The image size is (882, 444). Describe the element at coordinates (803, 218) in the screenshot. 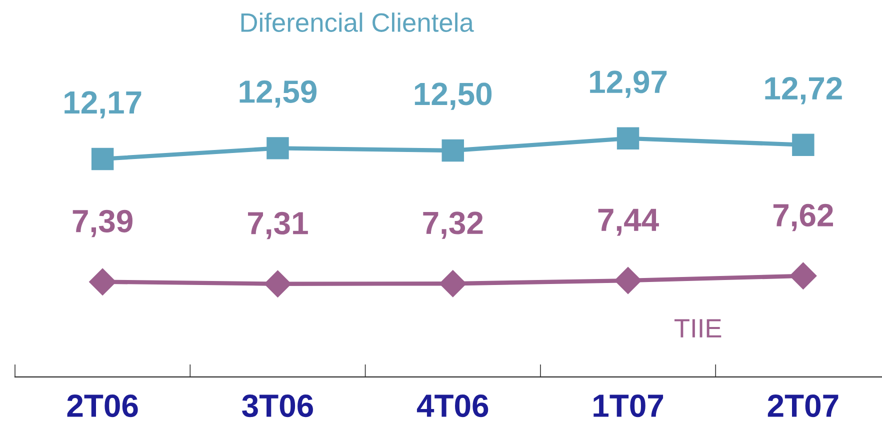

I see `data-label: 7,62` at that location.